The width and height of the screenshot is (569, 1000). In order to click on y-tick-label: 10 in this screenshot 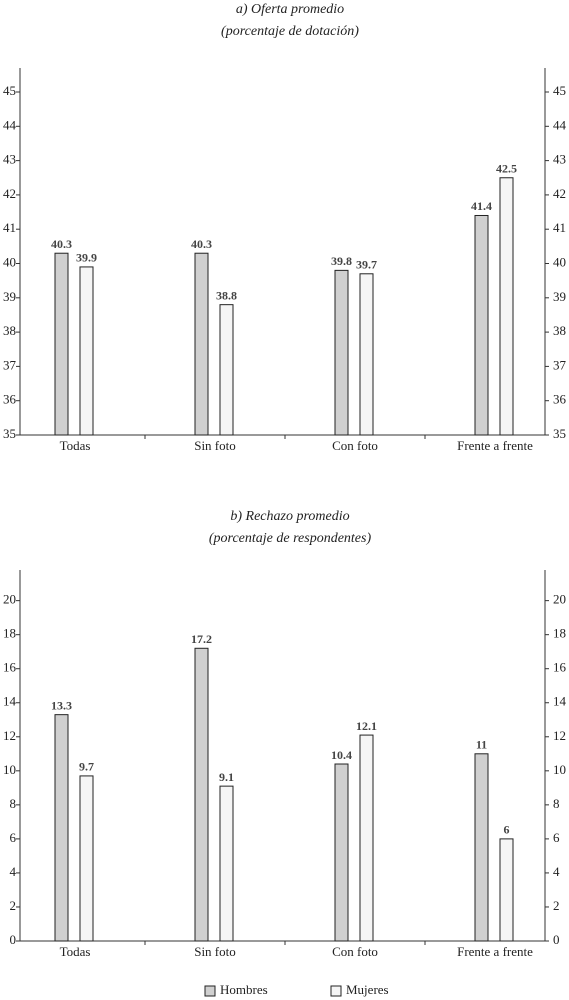, I will do `click(9, 769)`.